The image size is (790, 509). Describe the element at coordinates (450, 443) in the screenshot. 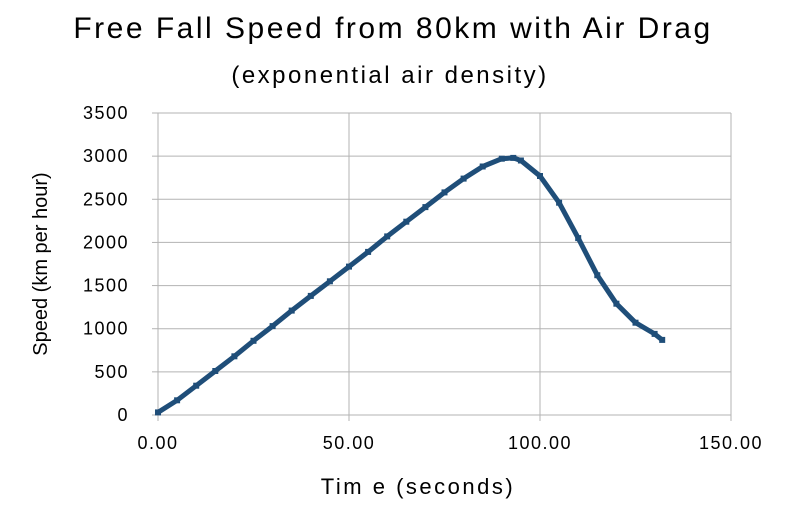

I see `x-tick-labels: 0.00 50.00 100.00 150.00` at that location.